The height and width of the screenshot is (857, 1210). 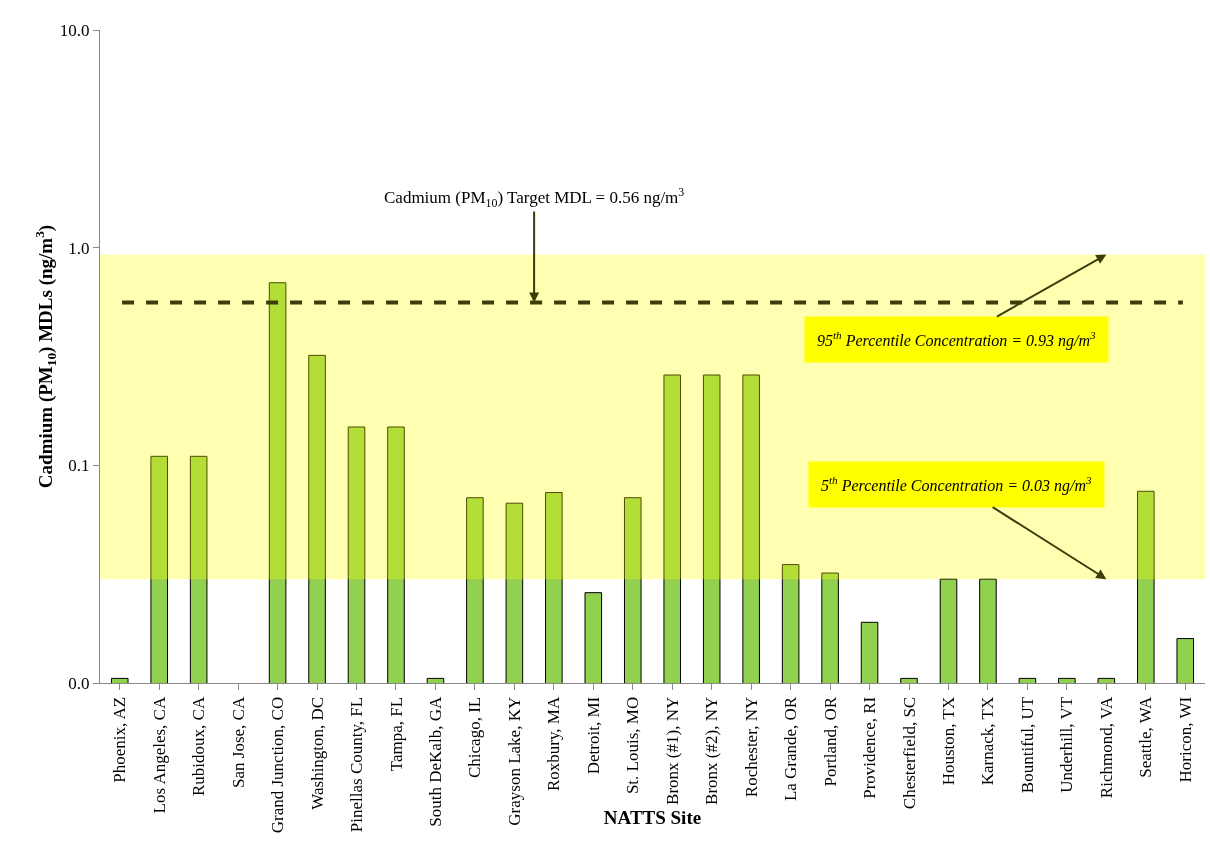 I want to click on x-tick-label: St. Louis, MO, so click(x=633, y=745).